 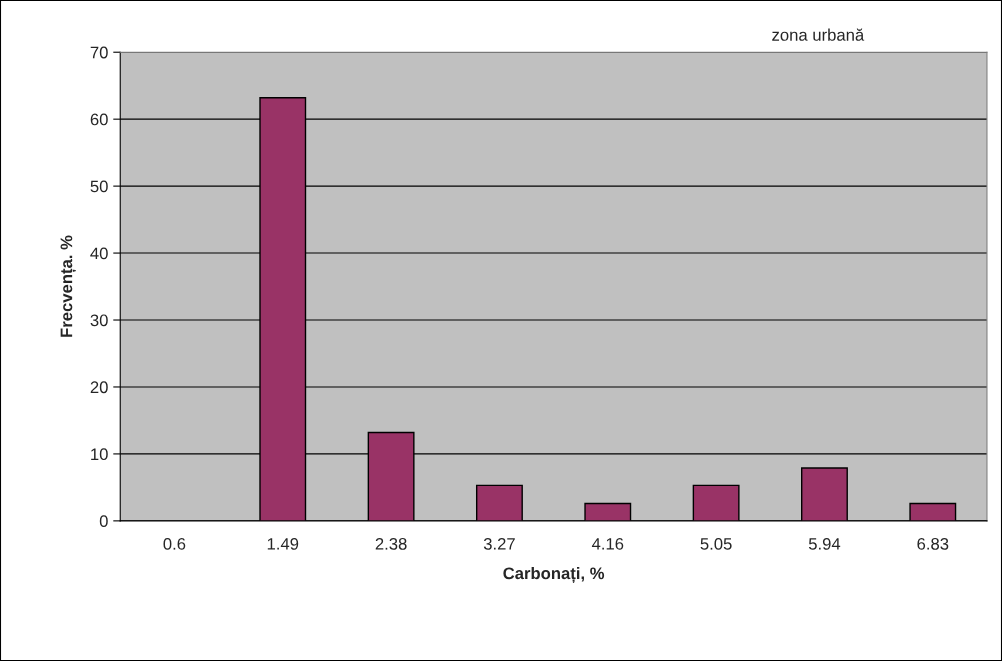 I want to click on x-tick-label: 0.6, so click(x=174, y=543).